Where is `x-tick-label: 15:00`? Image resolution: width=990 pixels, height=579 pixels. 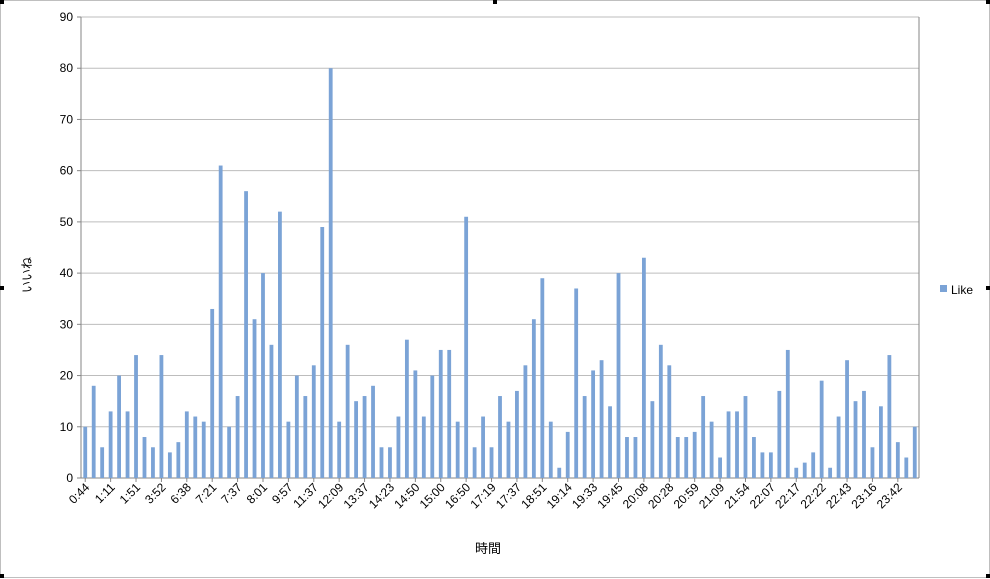
x-tick-label: 15:00 is located at coordinates (432, 495).